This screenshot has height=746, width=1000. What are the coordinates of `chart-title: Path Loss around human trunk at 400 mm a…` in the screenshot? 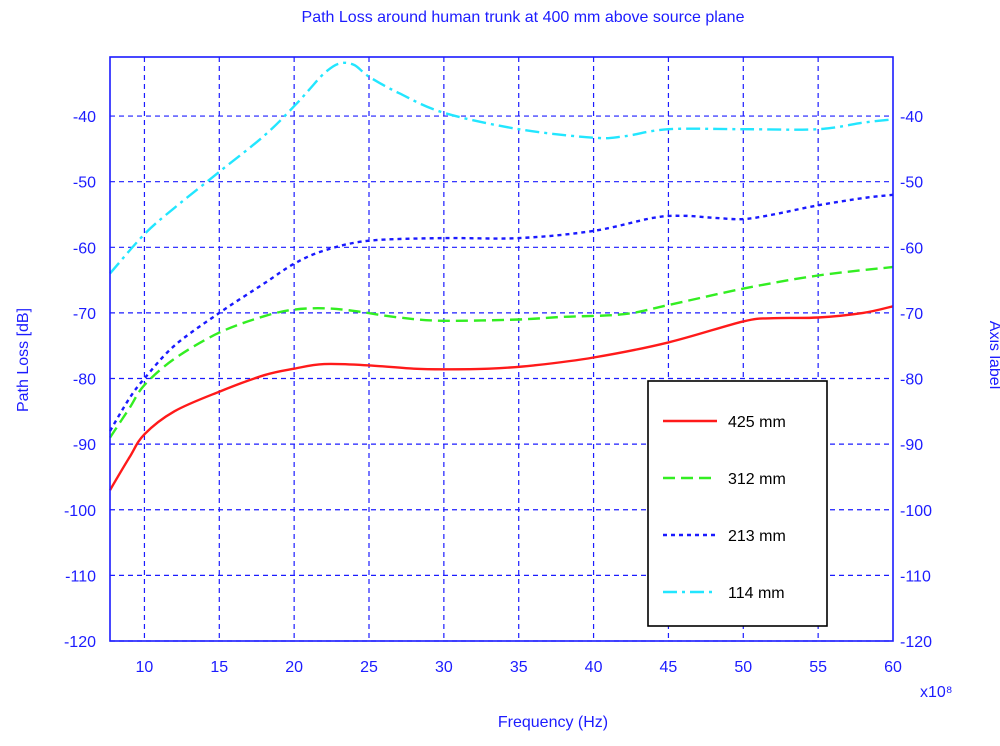 It's located at (523, 17).